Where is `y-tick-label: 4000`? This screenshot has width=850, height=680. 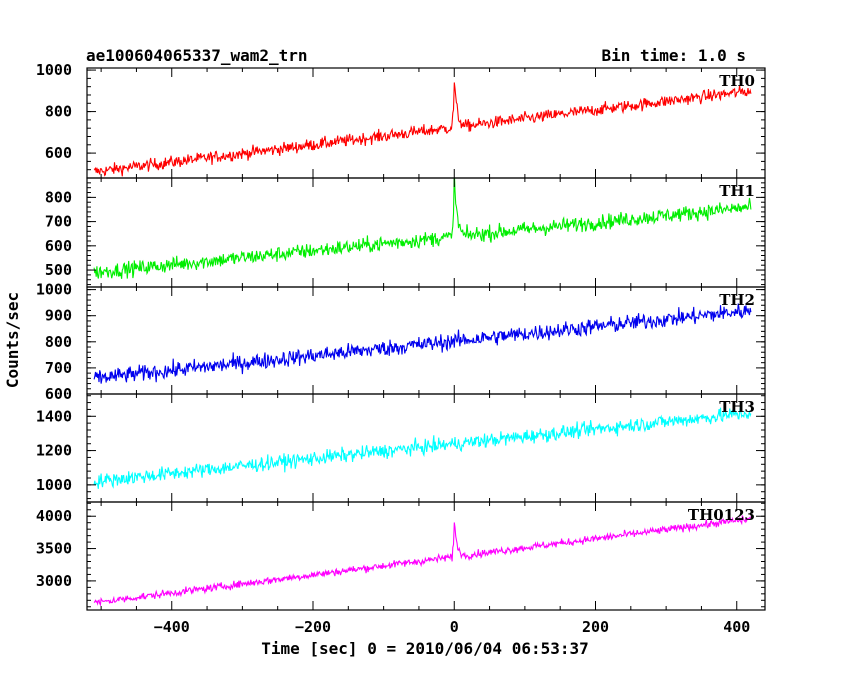 y-tick-label: 4000 is located at coordinates (54, 516).